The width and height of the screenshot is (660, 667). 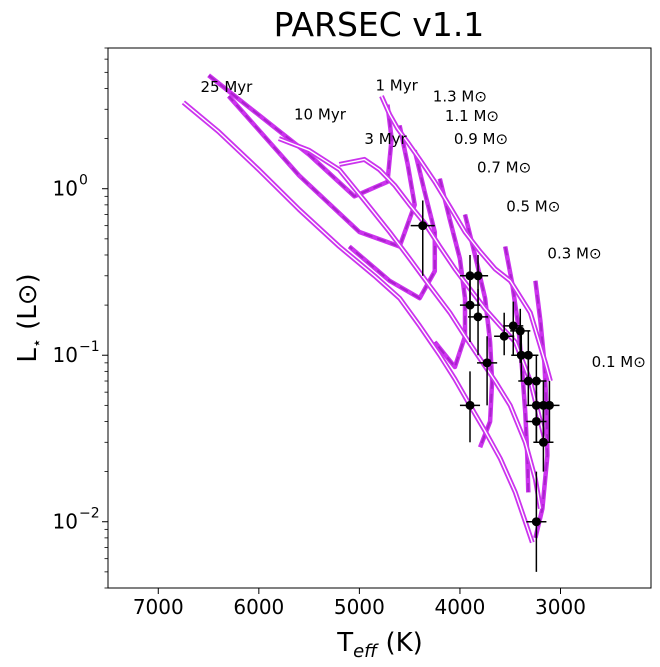 I want to click on y-tick-label-2: 10, so click(x=65, y=189).